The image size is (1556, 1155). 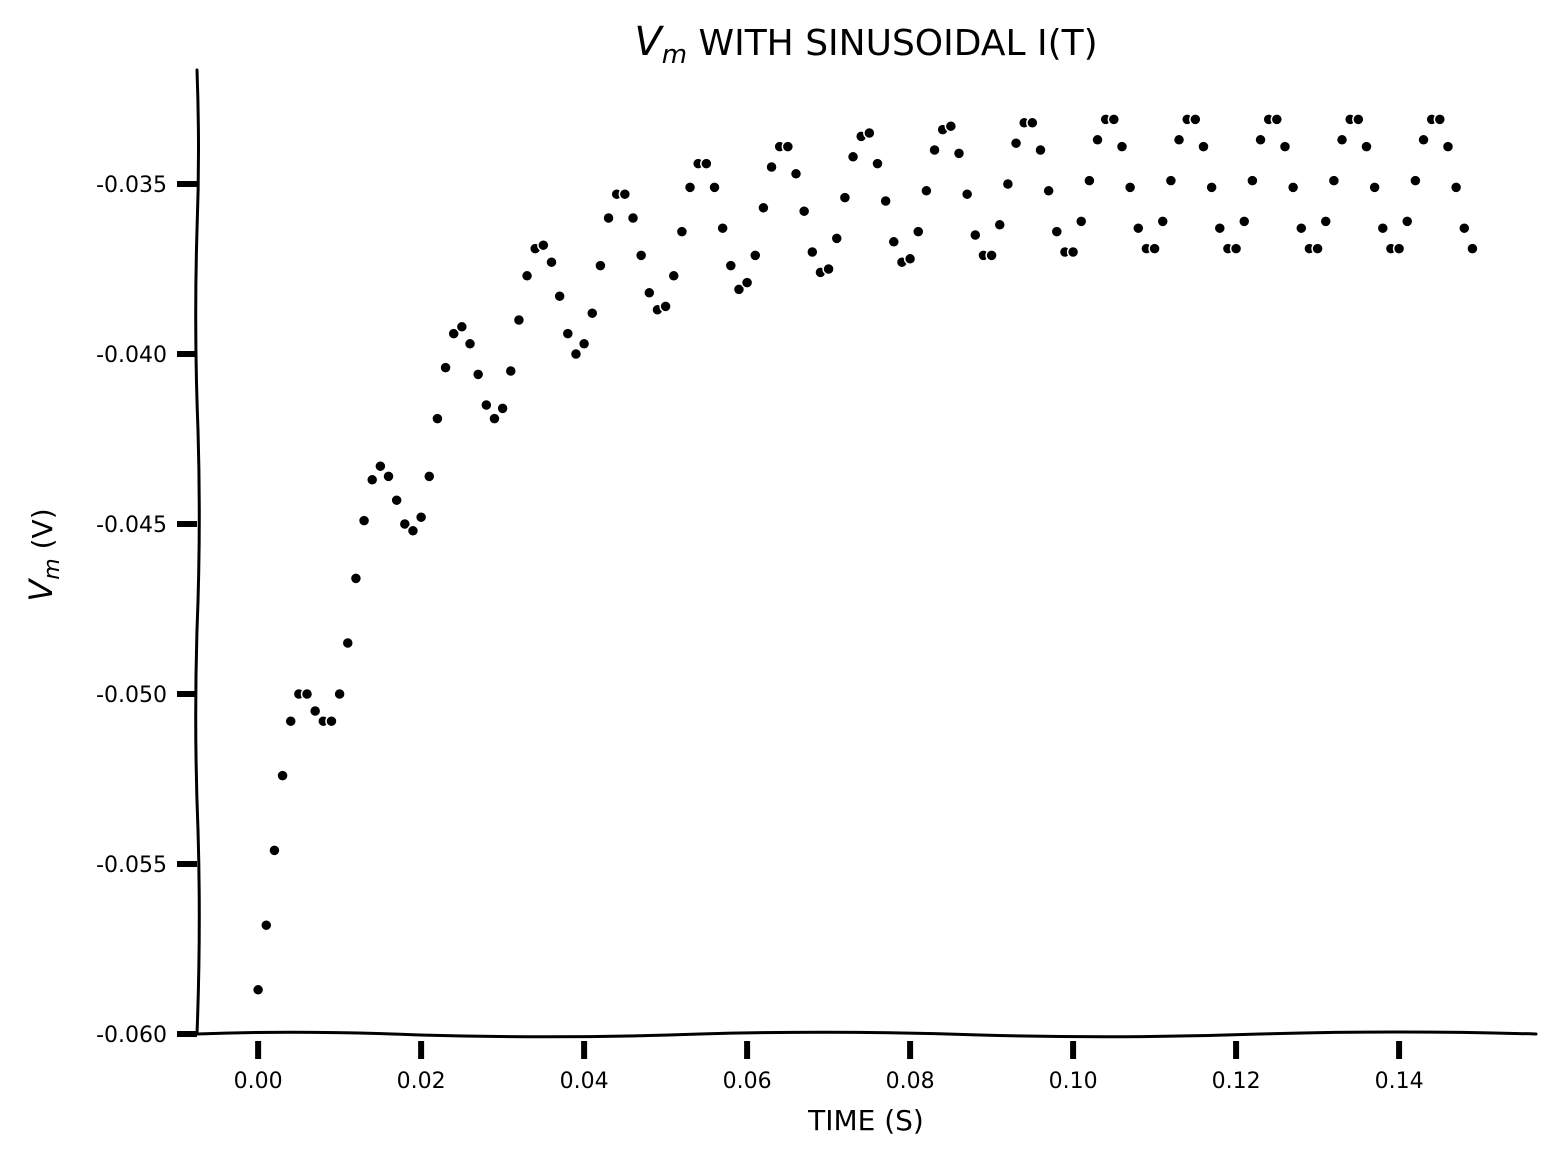 What do you see at coordinates (421, 1081) in the screenshot?
I see `x-tick-label: 0.02` at bounding box center [421, 1081].